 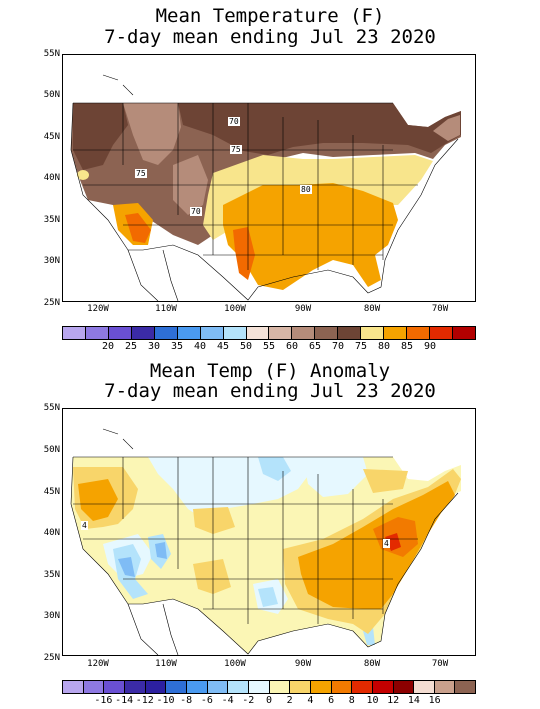 What do you see at coordinates (338, 346) in the screenshot?
I see `colorbar-tick-label: 70` at bounding box center [338, 346].